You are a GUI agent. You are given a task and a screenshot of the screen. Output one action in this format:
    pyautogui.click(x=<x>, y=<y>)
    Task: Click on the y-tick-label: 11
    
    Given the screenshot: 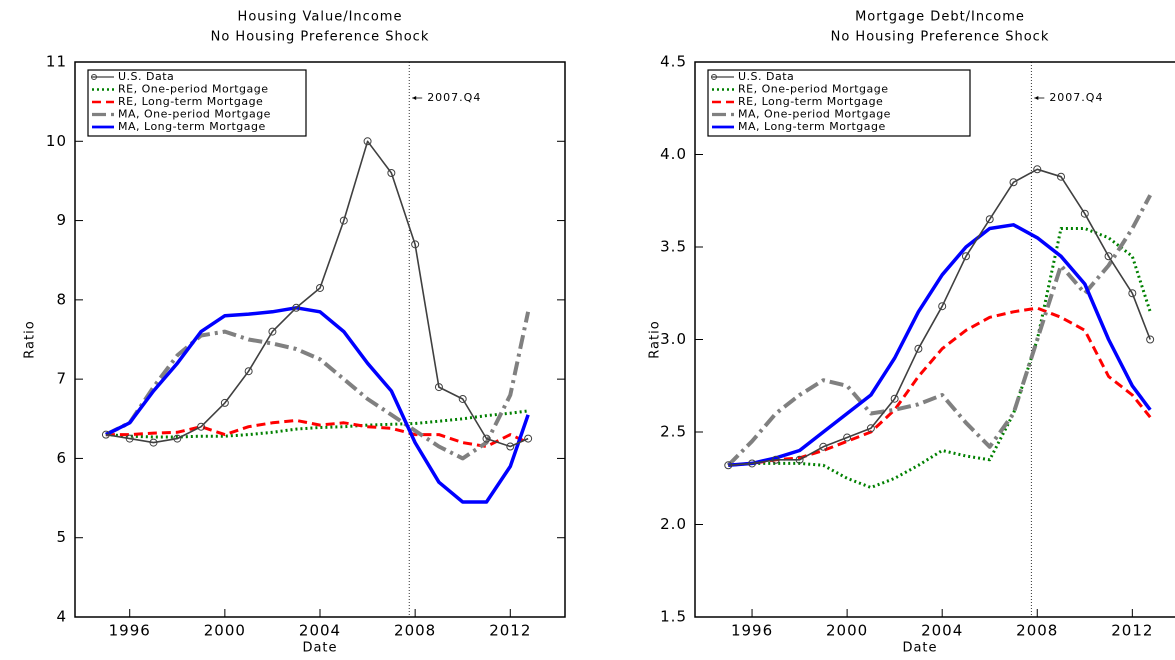 What is the action you would take?
    pyautogui.click(x=56, y=62)
    